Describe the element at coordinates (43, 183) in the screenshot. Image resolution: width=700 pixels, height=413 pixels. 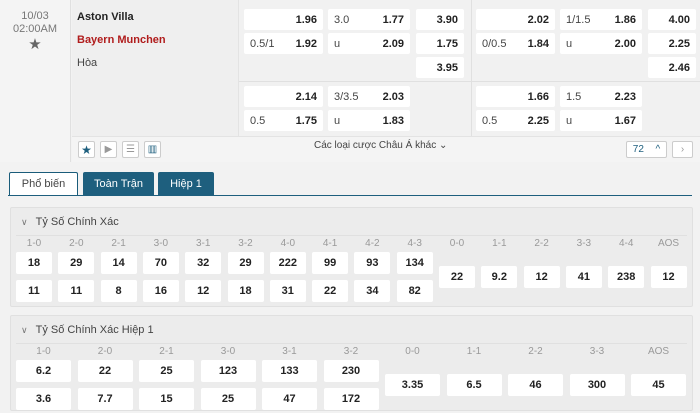
I see `tab-popular: Phổ biến` at that location.